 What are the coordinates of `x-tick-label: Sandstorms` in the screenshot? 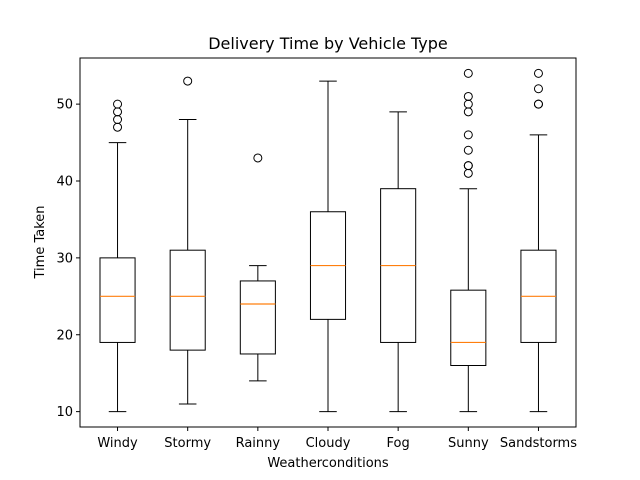 It's located at (538, 443).